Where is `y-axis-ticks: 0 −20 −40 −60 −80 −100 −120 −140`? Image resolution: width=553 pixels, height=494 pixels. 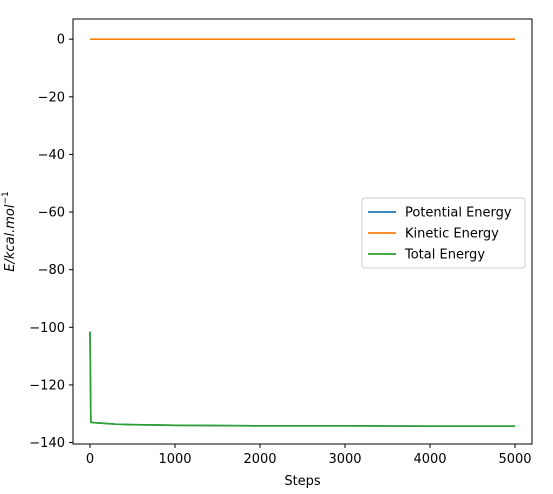
y-axis-ticks: 0 −20 −40 −60 −80 −100 −120 −140 is located at coordinates (51, 242).